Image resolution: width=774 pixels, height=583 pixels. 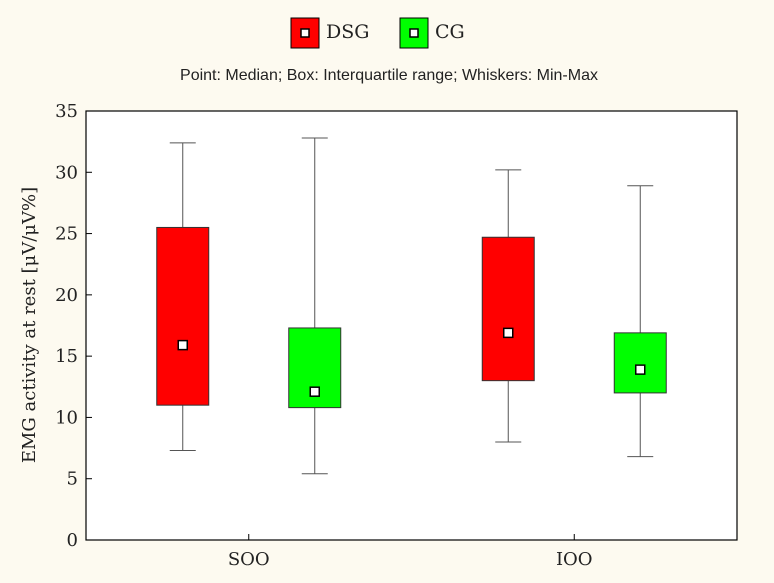 I want to click on box-dsg-soo, so click(x=183, y=297).